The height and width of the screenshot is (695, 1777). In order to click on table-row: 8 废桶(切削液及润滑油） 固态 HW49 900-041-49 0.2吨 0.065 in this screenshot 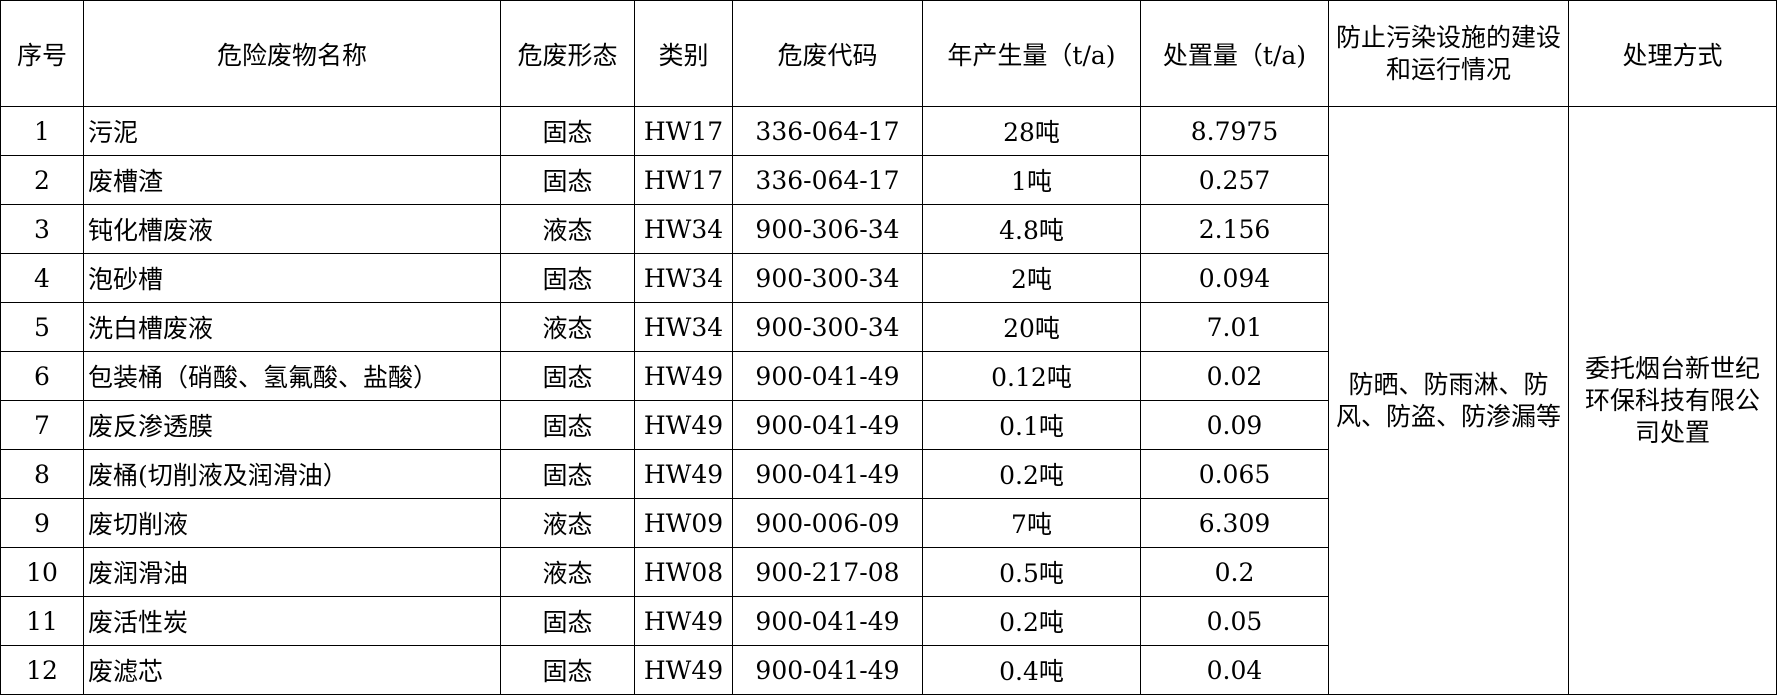, I will do `click(888, 474)`.